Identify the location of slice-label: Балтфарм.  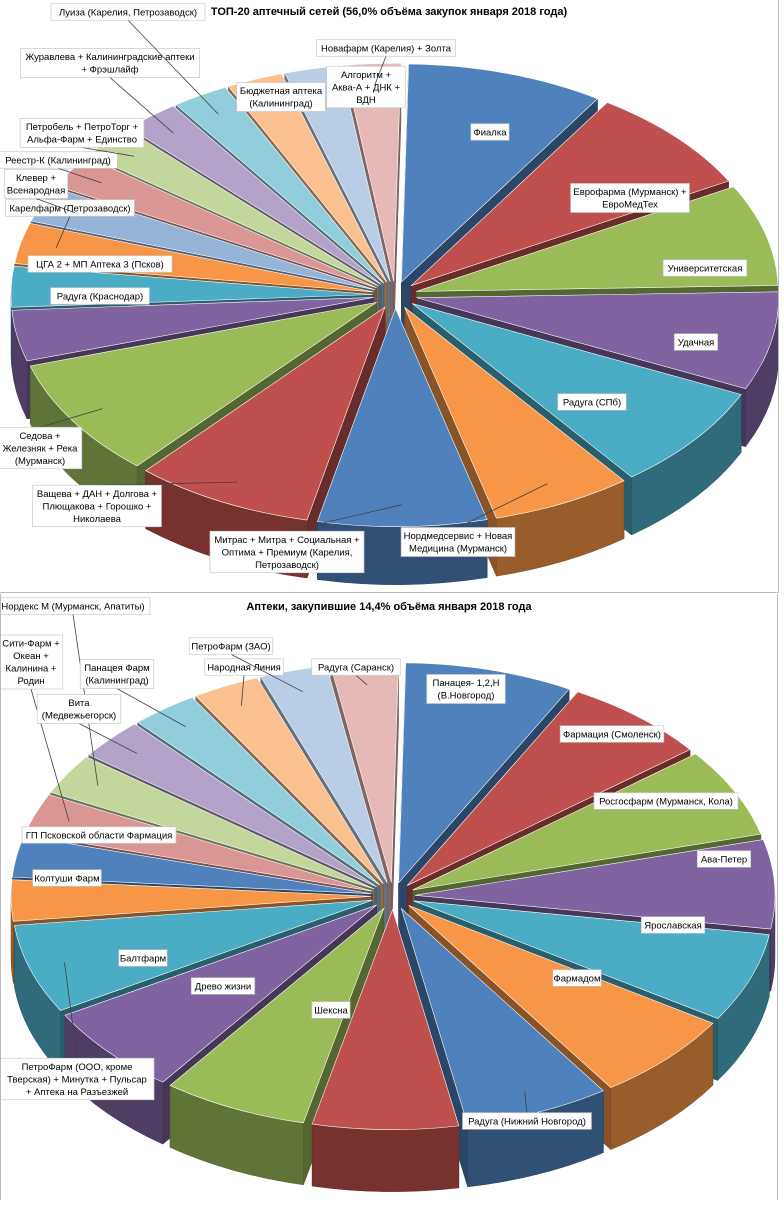
(143, 958).